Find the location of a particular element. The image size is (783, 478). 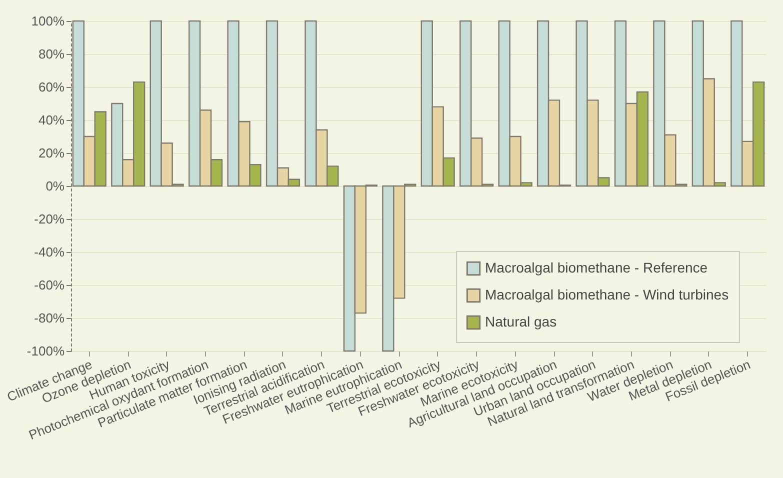

y-tick-label: -20% is located at coordinates (49, 219).